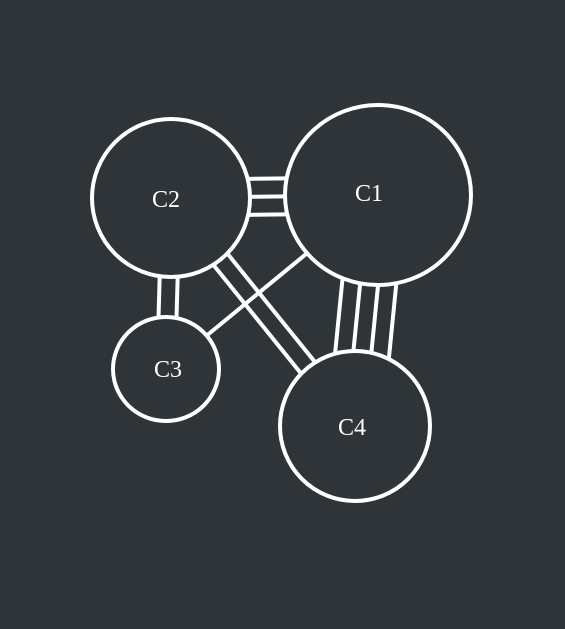 This screenshot has width=565, height=629. I want to click on node-c2: C2, so click(171, 198).